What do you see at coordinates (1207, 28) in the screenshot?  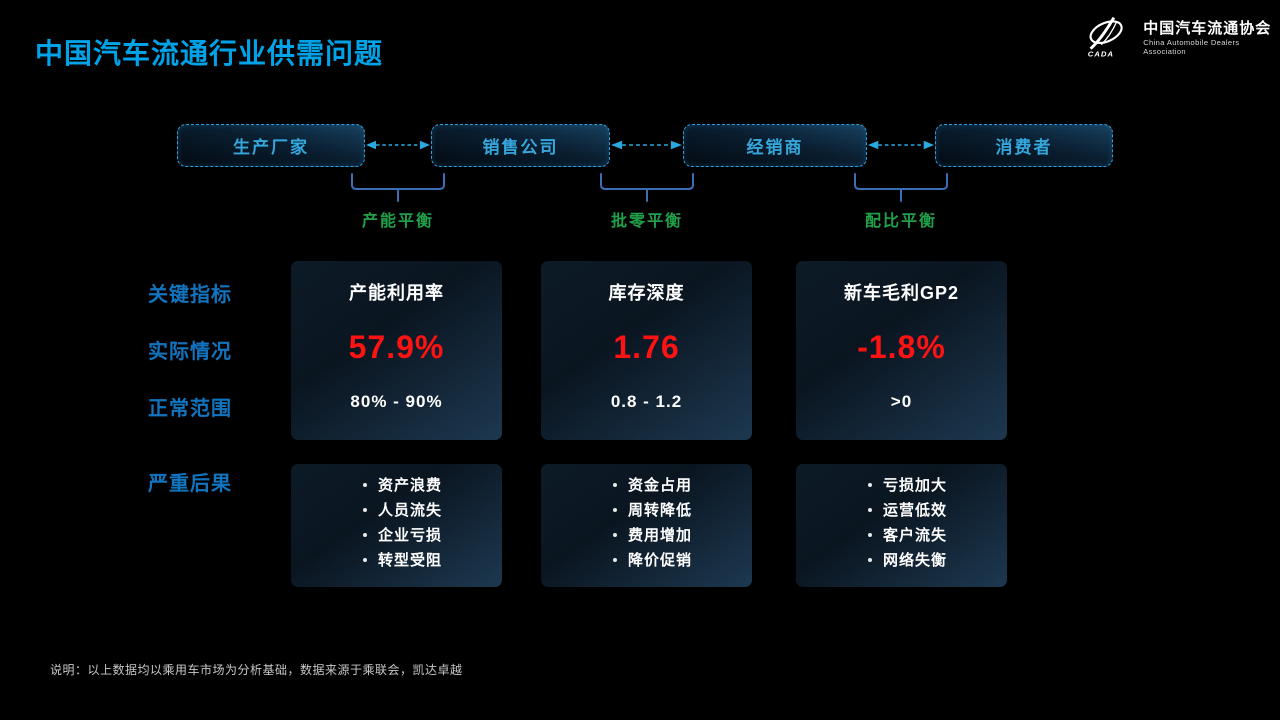 I see `logo-name-cn: 中国汽车流通协会` at bounding box center [1207, 28].